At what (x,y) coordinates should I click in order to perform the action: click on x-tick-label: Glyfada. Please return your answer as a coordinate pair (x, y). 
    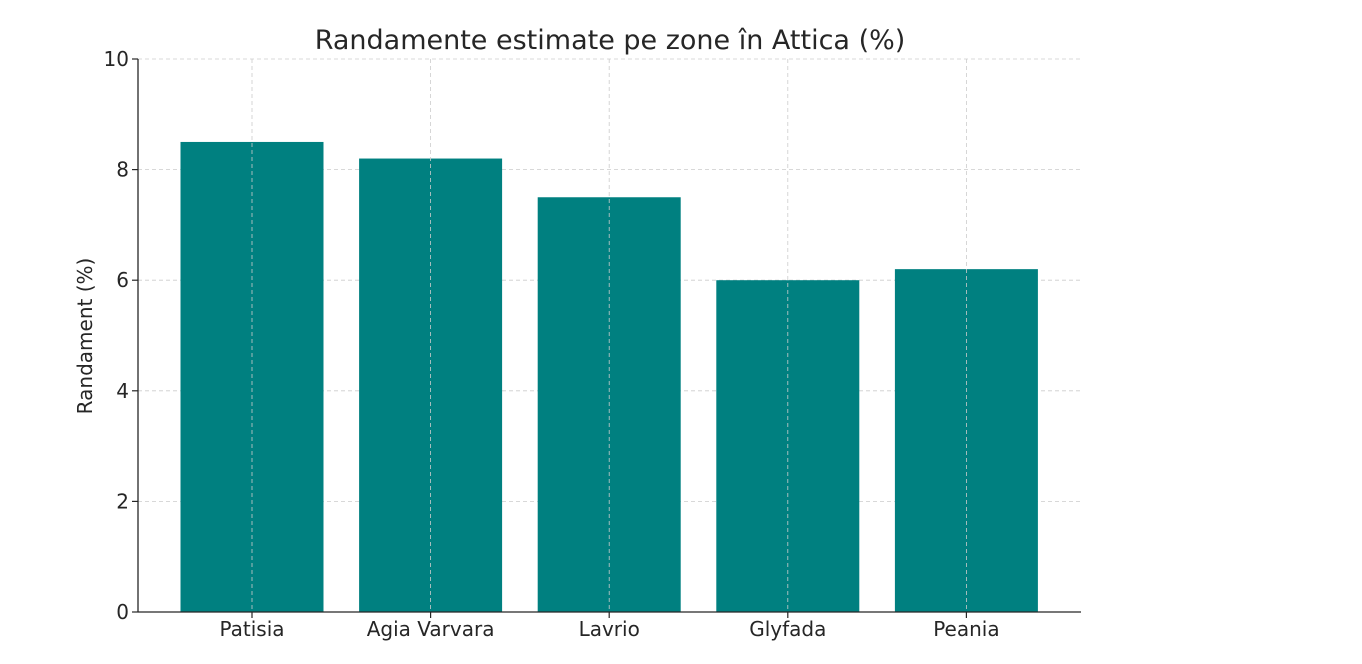
    Looking at the image, I should click on (787, 629).